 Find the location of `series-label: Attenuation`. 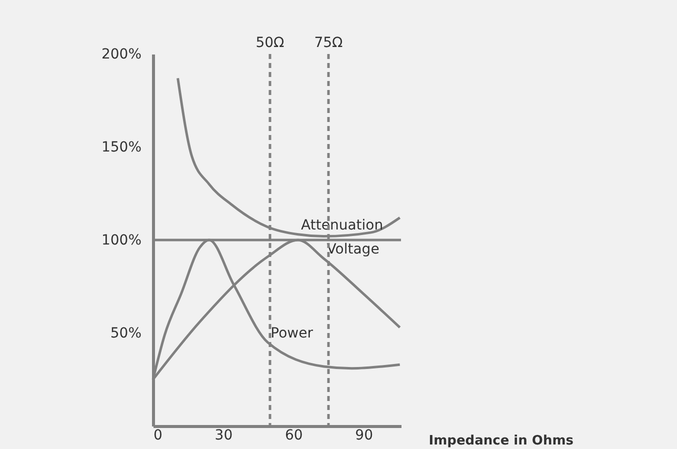

series-label: Attenuation is located at coordinates (342, 225).